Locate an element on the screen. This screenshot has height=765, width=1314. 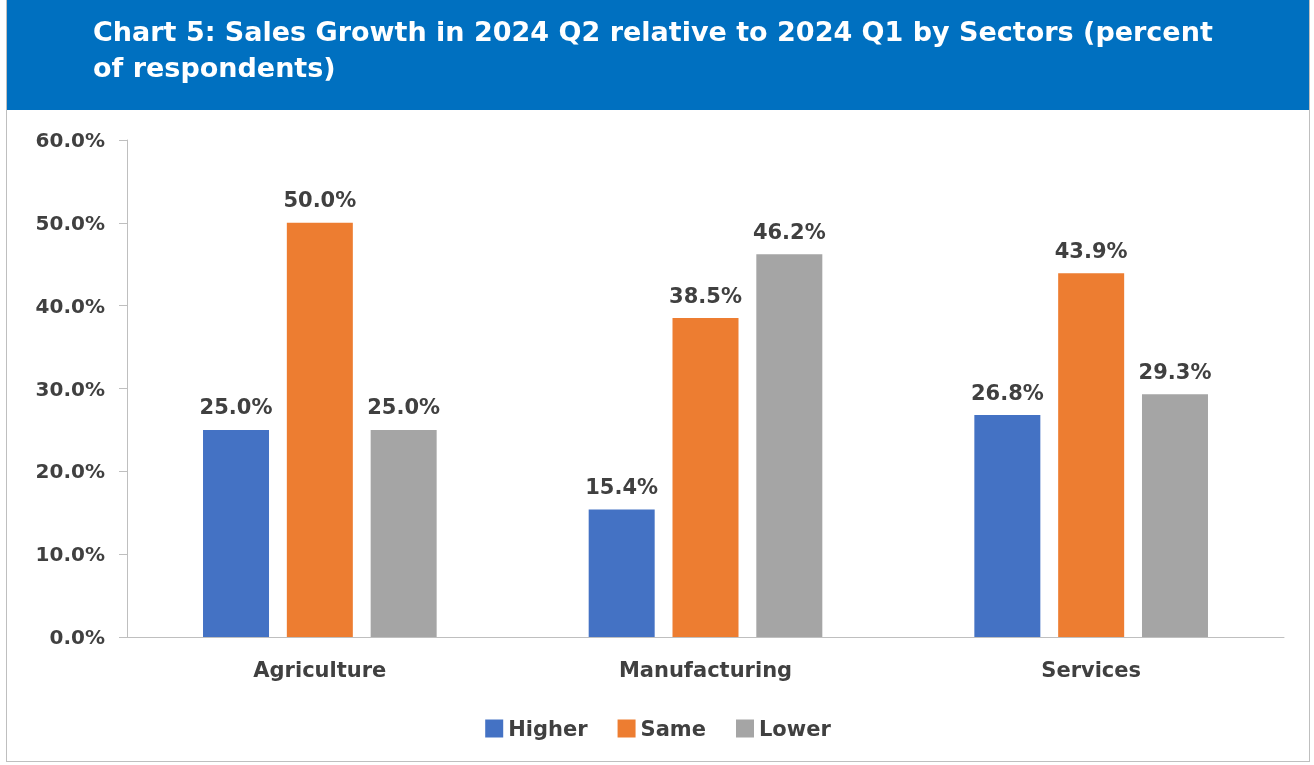
data-label: 50.0% is located at coordinates (320, 200).